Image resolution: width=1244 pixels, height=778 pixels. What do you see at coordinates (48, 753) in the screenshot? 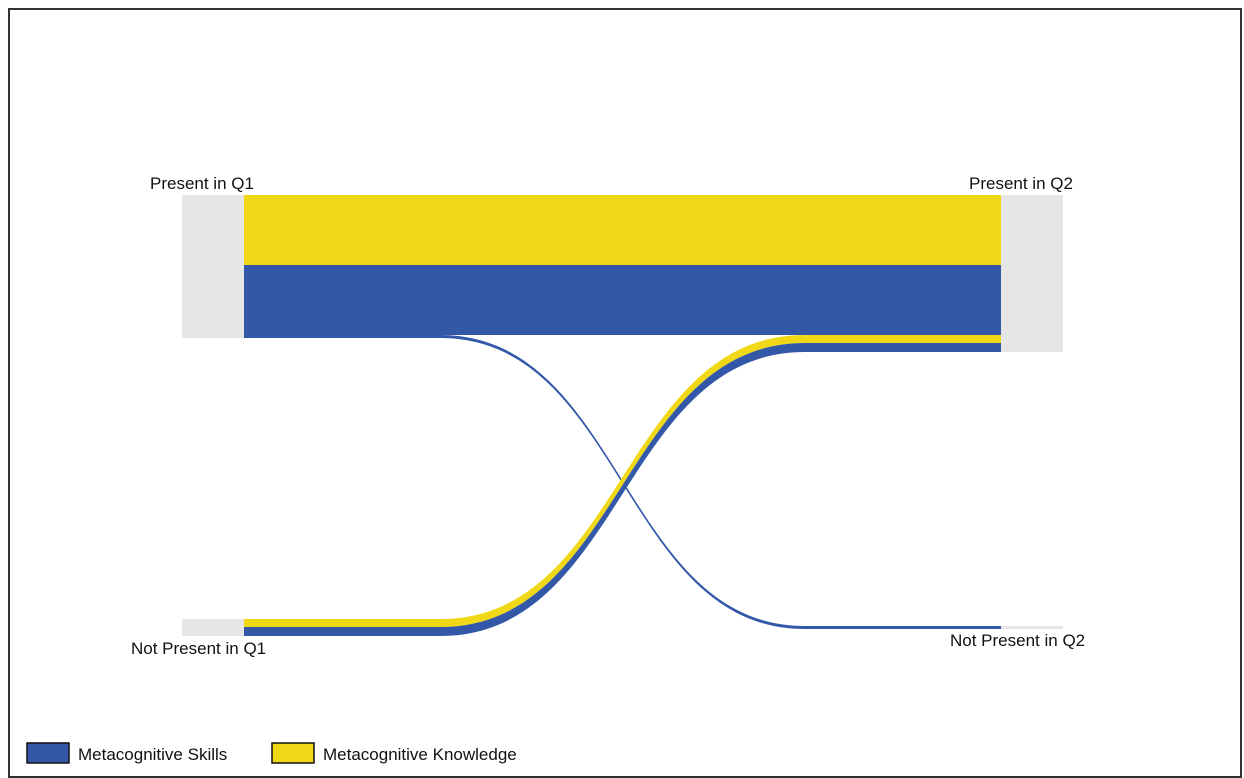
I see `legend-swatch-skills` at bounding box center [48, 753].